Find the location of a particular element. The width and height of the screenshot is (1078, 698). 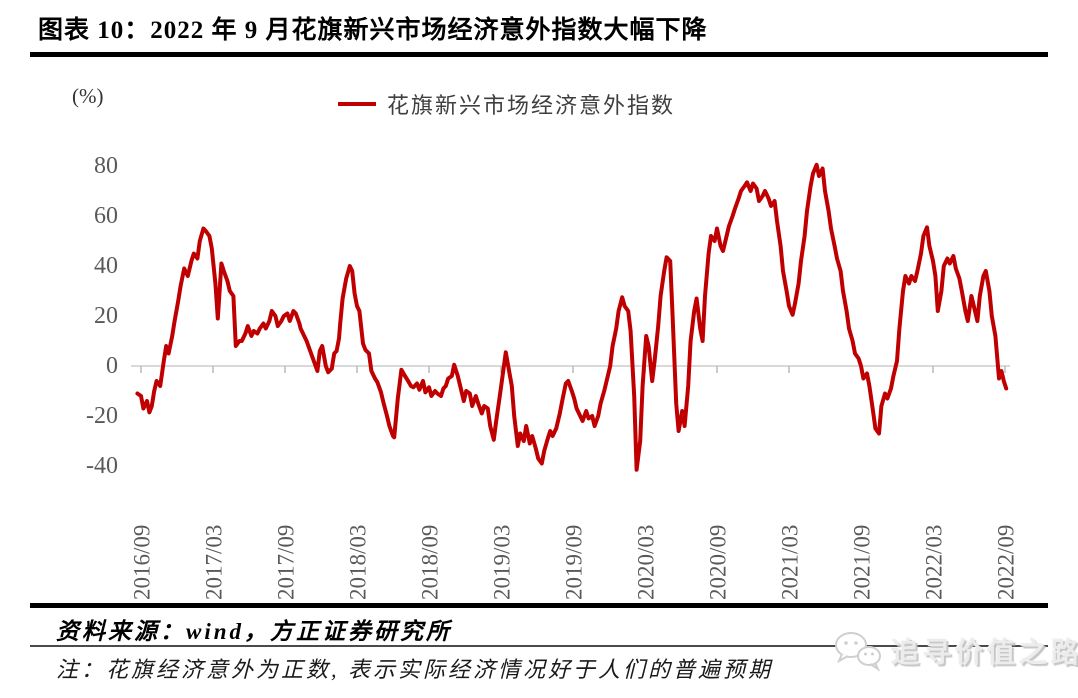

y-axis-tick-label: 20 is located at coordinates (106, 316).